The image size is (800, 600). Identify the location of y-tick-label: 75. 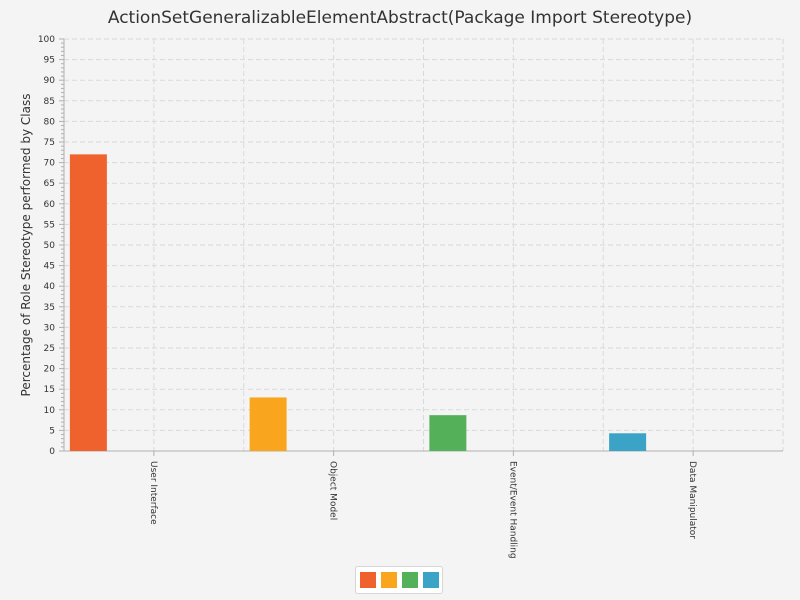
(49, 143).